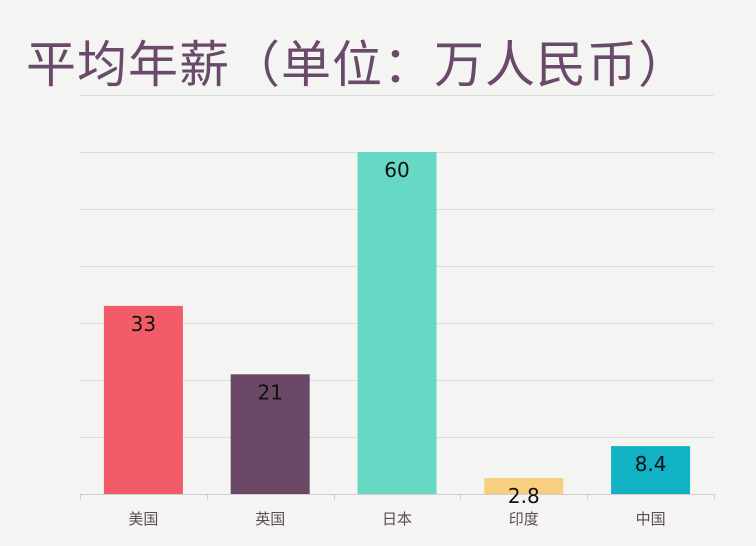 This screenshot has width=756, height=546. Describe the element at coordinates (269, 392) in the screenshot. I see `data-label-2: 21` at that location.